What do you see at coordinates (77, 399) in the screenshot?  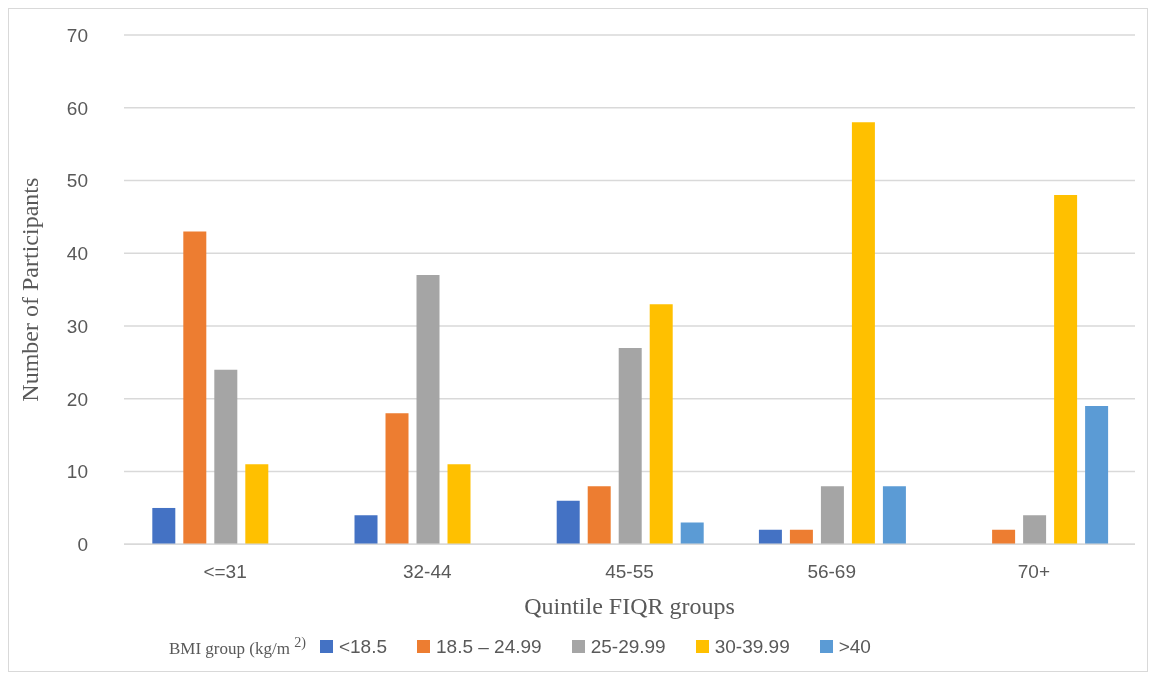 I see `y-tick-label: 20` at bounding box center [77, 399].